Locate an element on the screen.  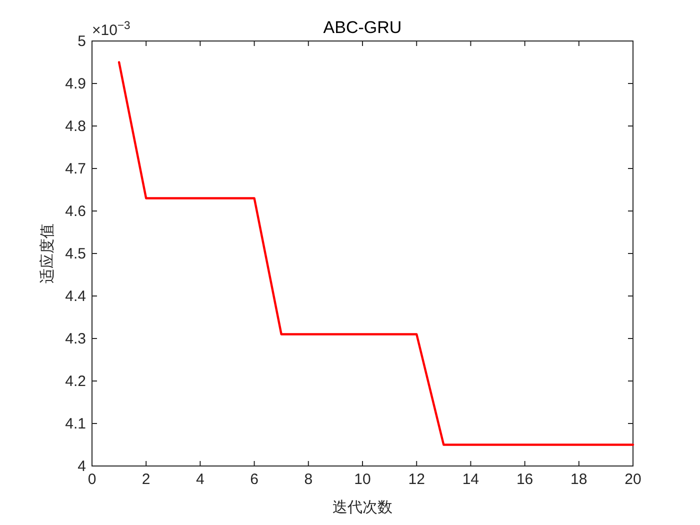
y-tick-label: 4.7 is located at coordinates (75, 169).